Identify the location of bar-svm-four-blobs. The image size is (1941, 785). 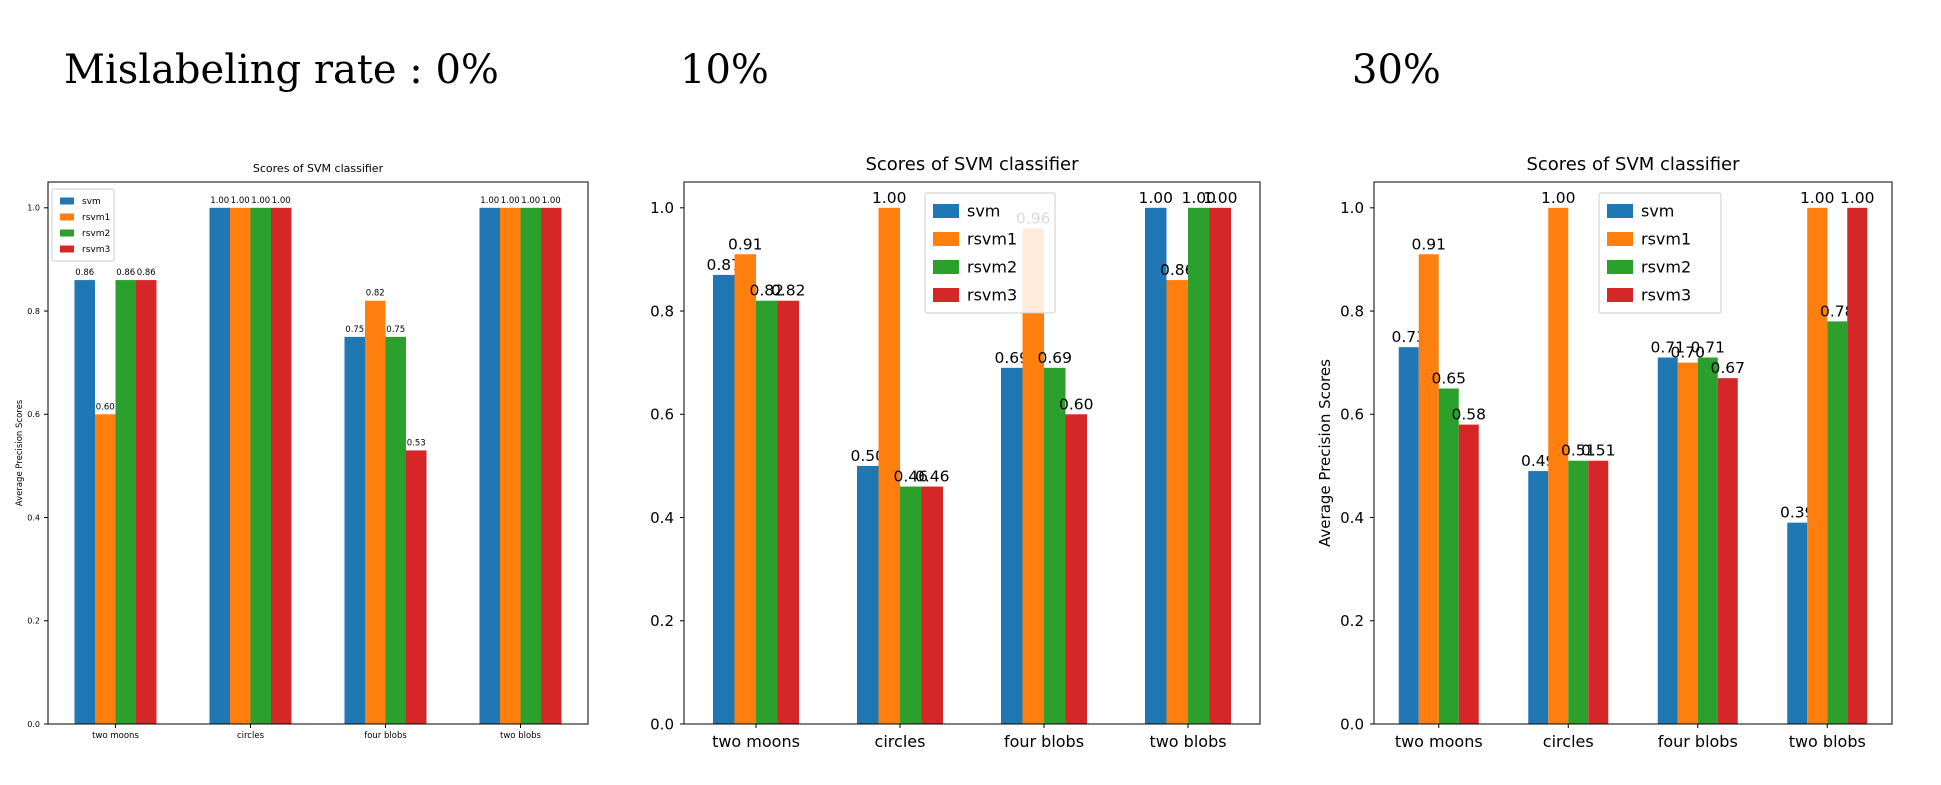
(1667, 540).